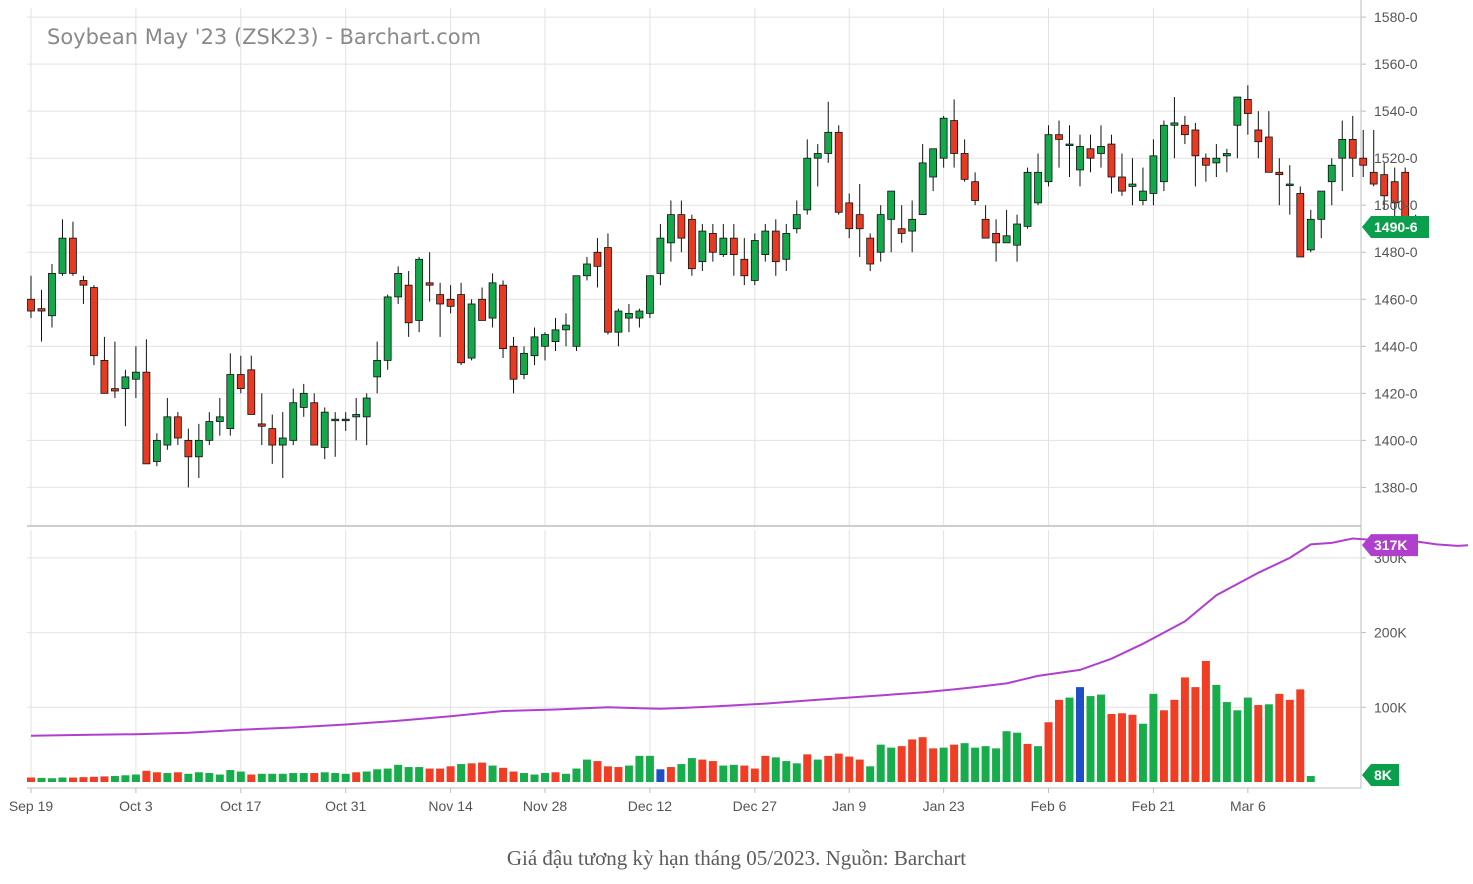 The image size is (1473, 884). Describe the element at coordinates (944, 806) in the screenshot. I see `date-tick-label: Jan 23` at that location.